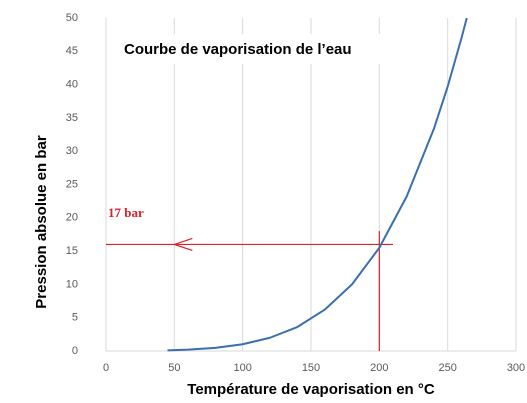  What do you see at coordinates (72, 184) in the screenshot?
I see `y-tick-label: 25` at bounding box center [72, 184].